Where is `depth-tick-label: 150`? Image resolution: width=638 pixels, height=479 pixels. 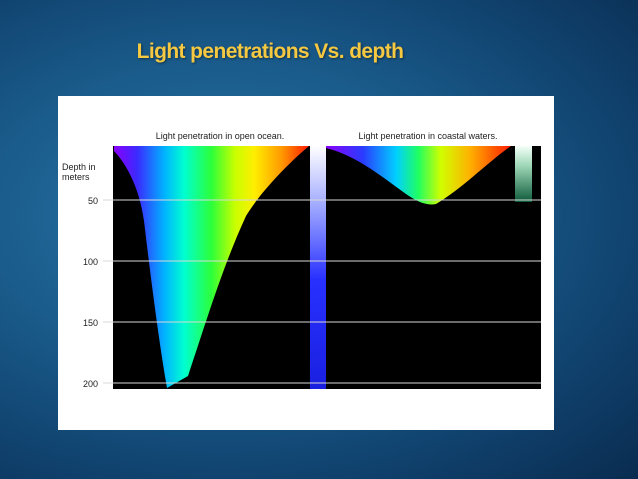
depth-tick-label: 150 is located at coordinates (90, 323).